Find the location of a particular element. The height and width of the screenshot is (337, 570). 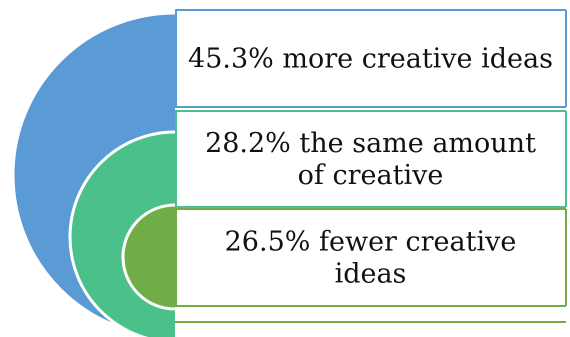

segment-label-line: 26.5% fewer creative is located at coordinates (371, 242).